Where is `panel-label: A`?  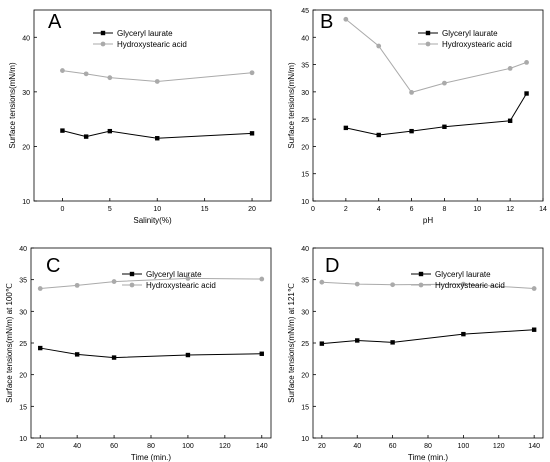 panel-label: A is located at coordinates (55, 22).